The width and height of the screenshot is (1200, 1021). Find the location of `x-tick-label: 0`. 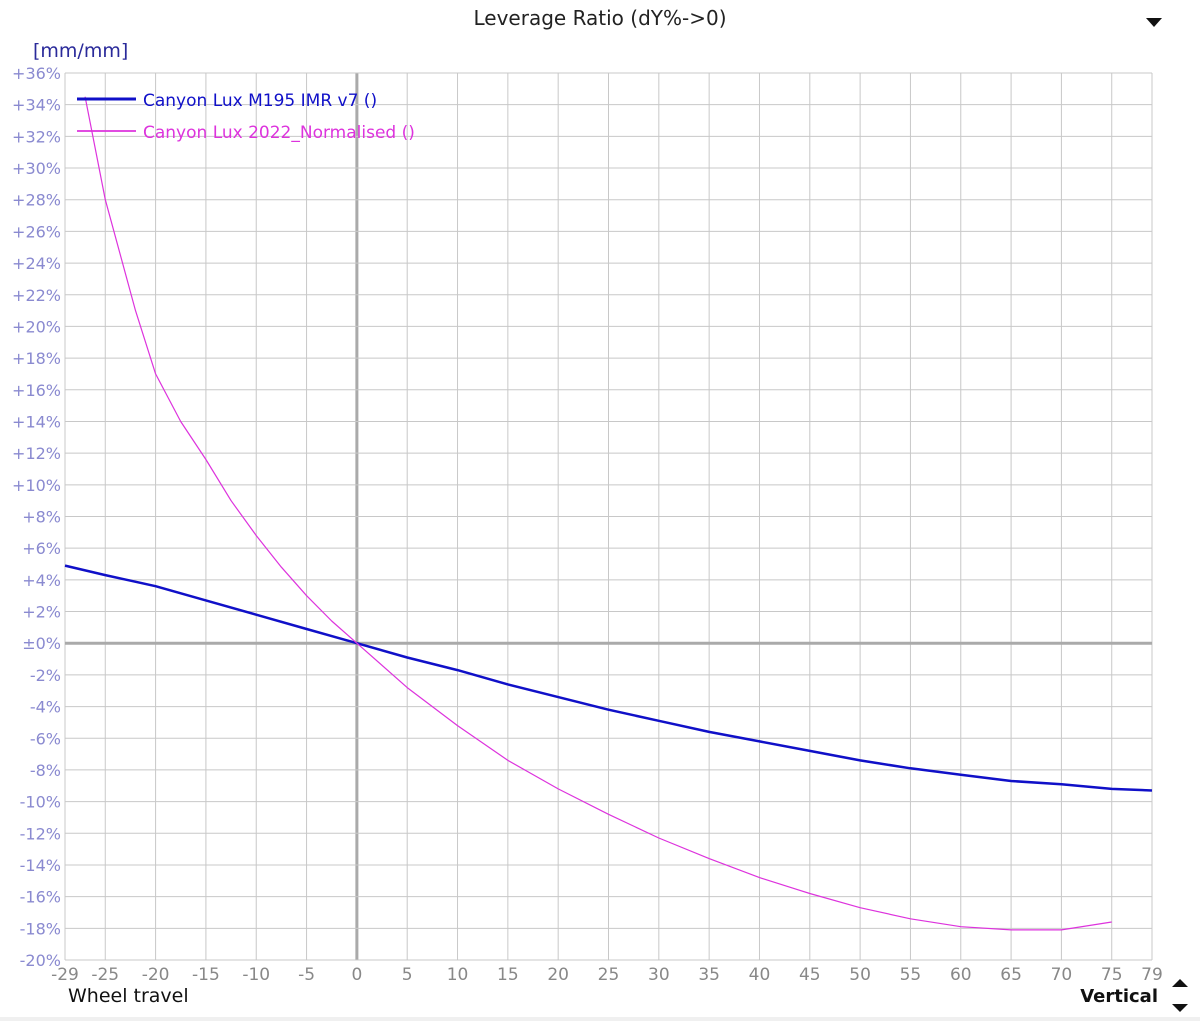

x-tick-label: 0 is located at coordinates (356, 975).